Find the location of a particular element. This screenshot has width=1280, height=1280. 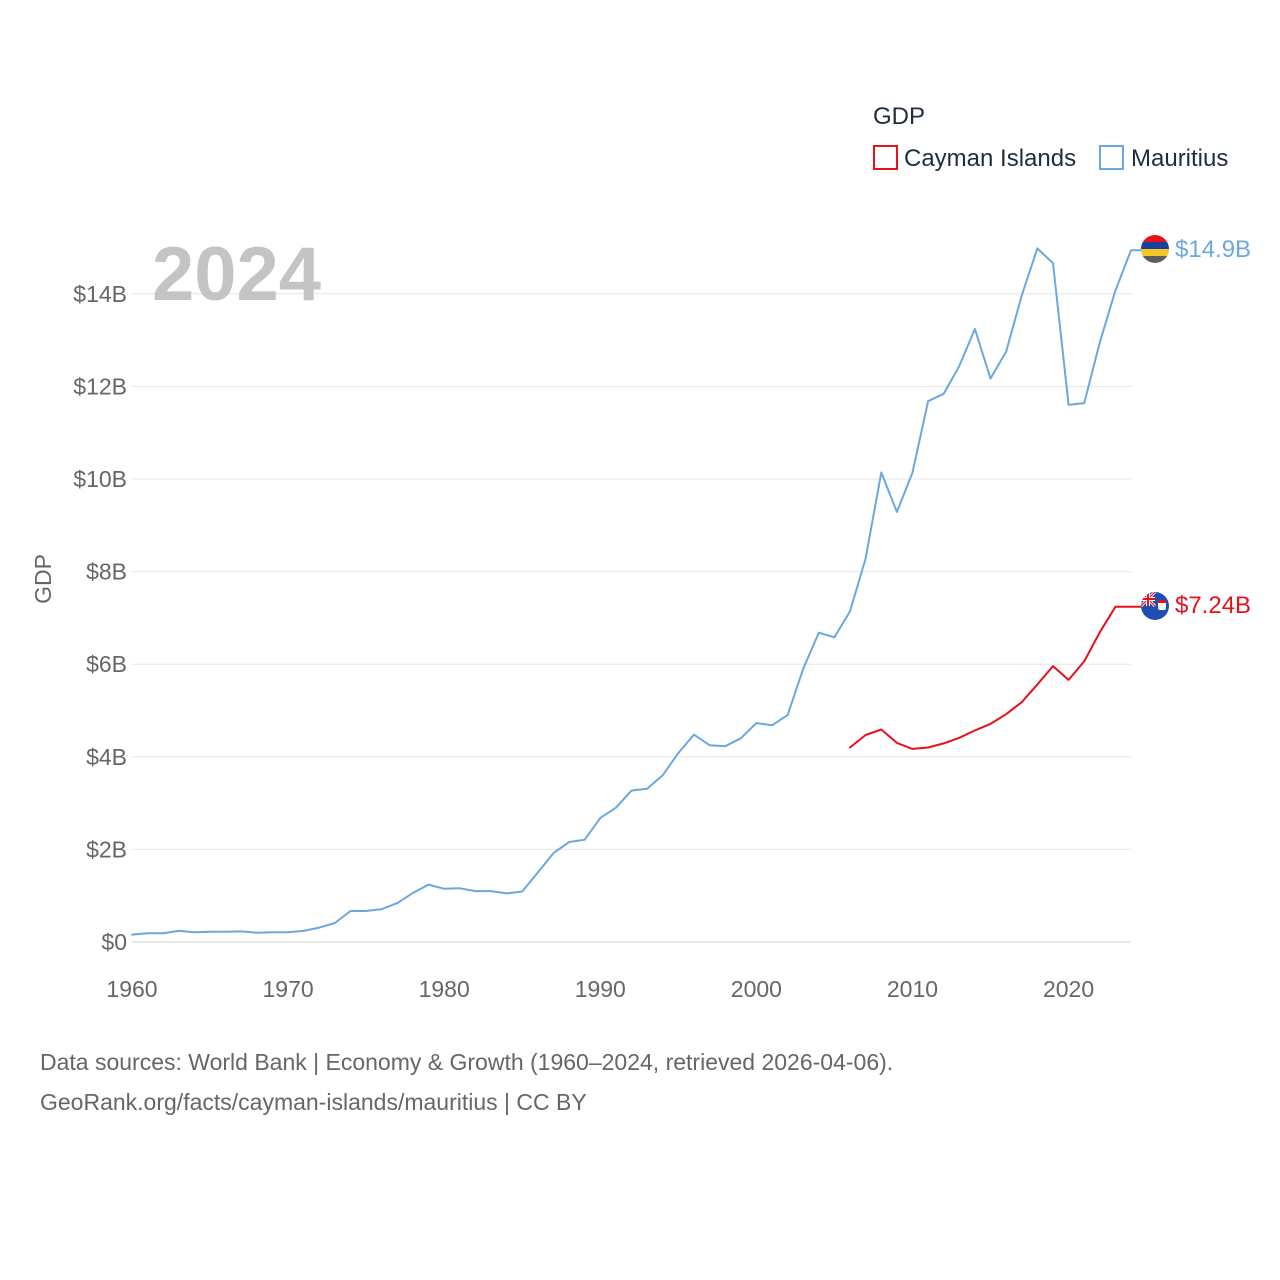

x-tick-label: 2020 is located at coordinates (1068, 989).